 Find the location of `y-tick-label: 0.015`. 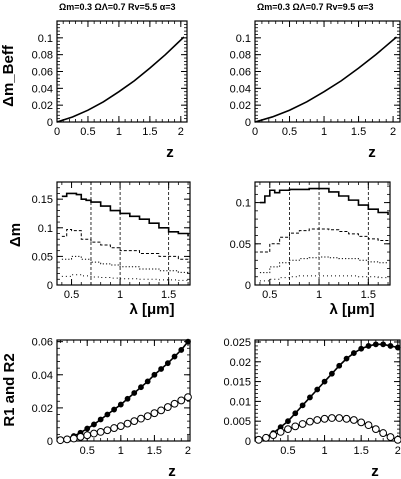

y-tick-label: 0.015 is located at coordinates (237, 383).